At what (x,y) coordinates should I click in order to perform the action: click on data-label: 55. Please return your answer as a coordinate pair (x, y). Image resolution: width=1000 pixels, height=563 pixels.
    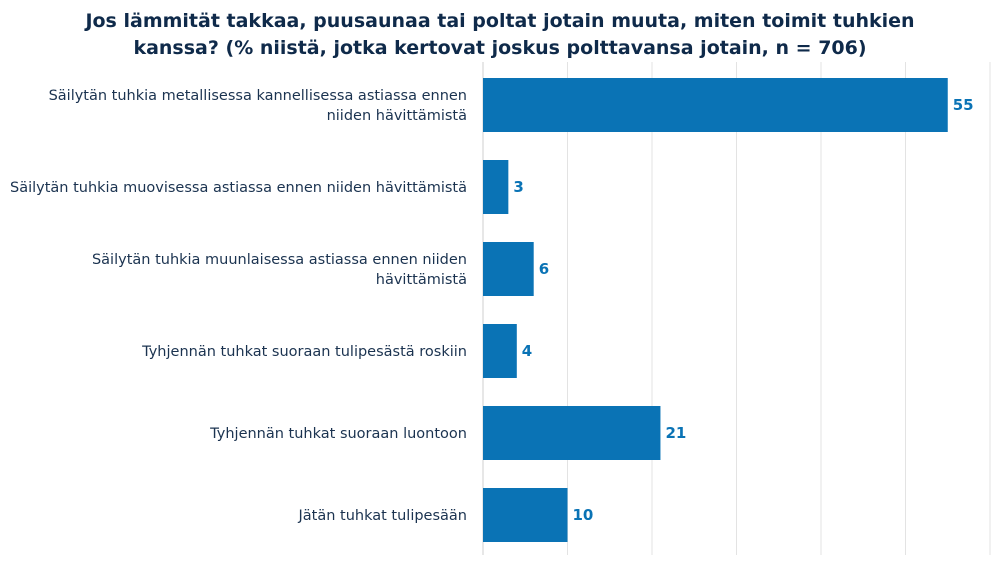
    Looking at the image, I should click on (963, 105).